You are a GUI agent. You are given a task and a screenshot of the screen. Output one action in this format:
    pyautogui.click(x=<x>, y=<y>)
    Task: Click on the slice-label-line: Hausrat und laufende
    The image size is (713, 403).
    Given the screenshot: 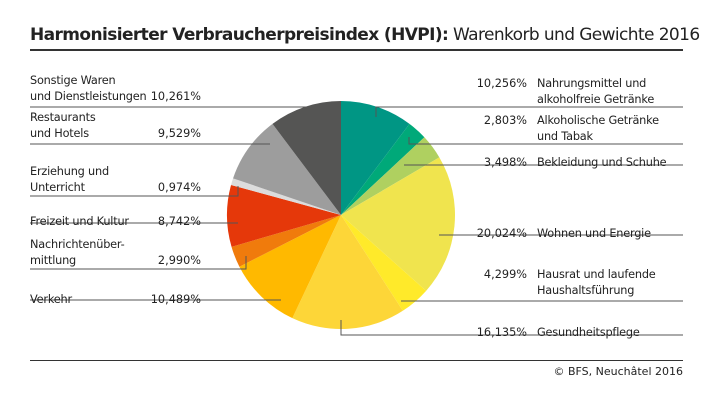 What is the action you would take?
    pyautogui.click(x=596, y=274)
    